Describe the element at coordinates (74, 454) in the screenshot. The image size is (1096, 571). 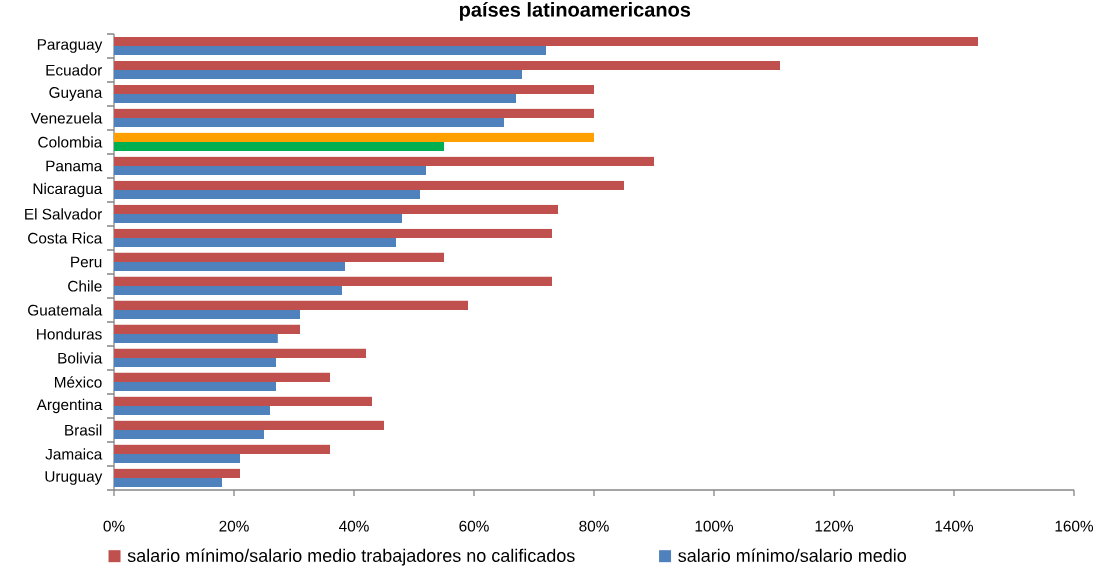
I see `y-tick-label: Jamaica` at that location.